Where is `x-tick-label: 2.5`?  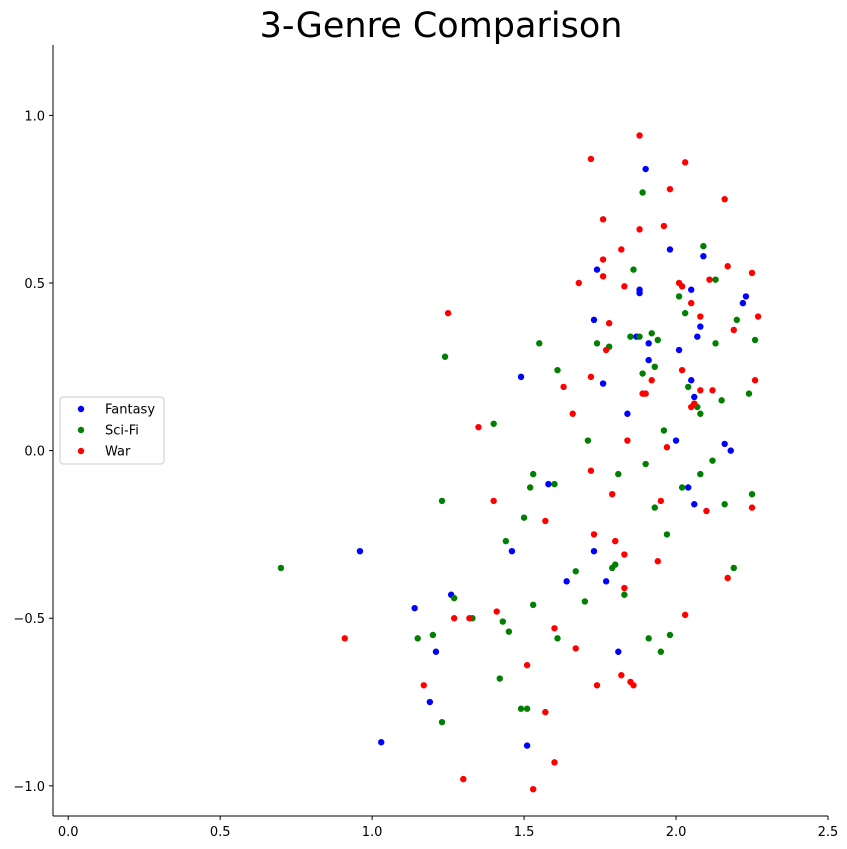
x-tick-label: 2.5 is located at coordinates (828, 832).